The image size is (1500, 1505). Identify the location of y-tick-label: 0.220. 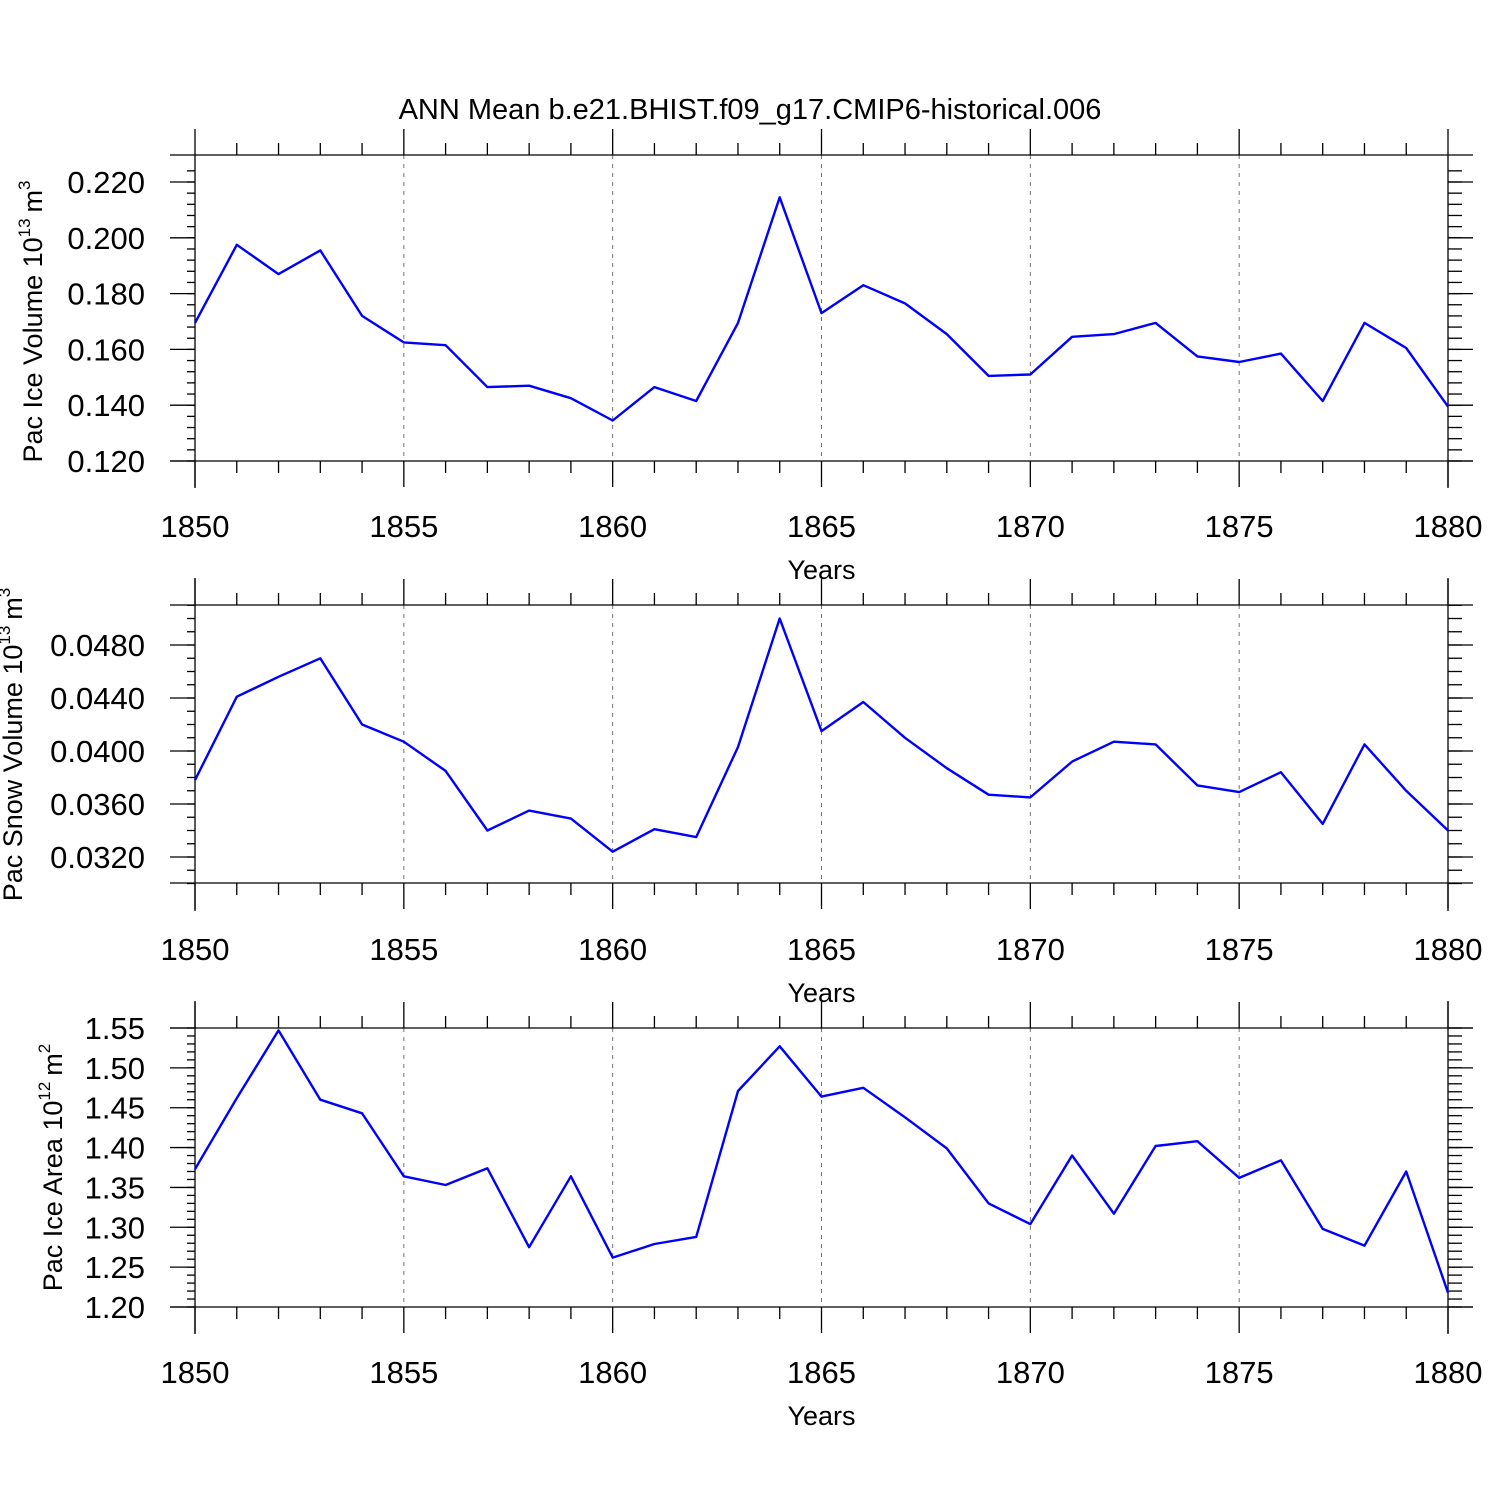
(106, 182).